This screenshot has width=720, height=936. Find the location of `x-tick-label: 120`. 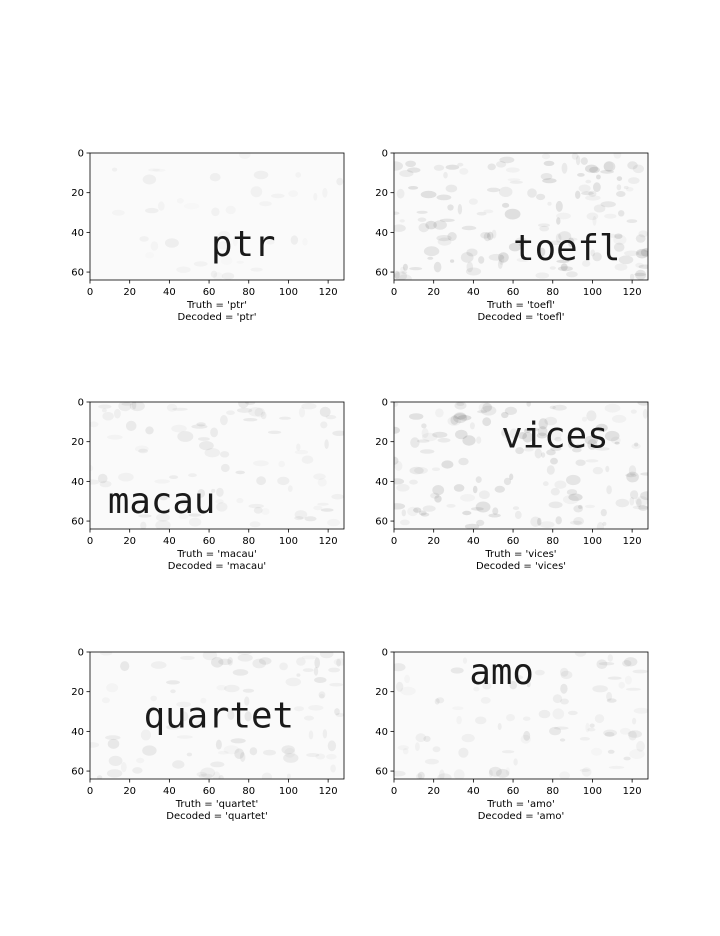

x-tick-label: 120 is located at coordinates (632, 541).